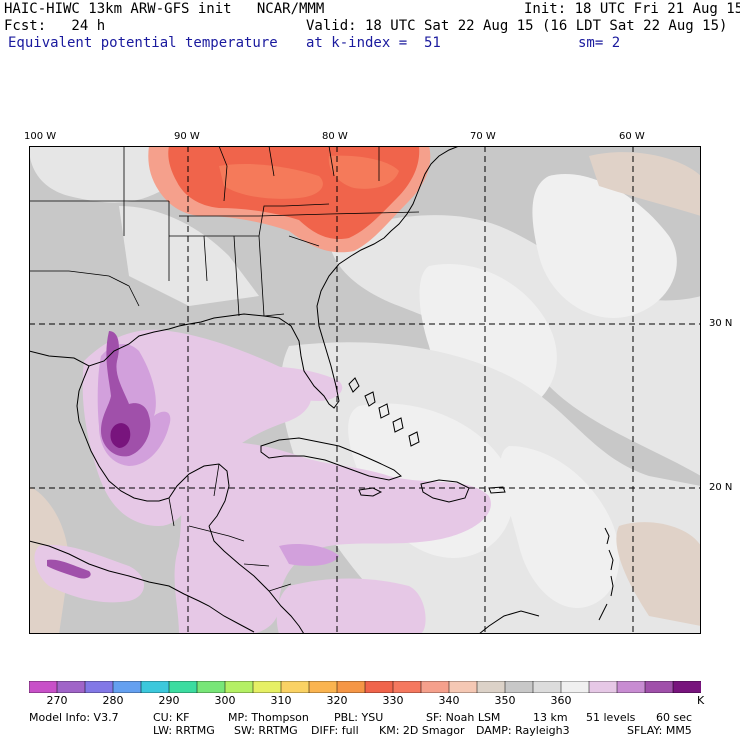  What do you see at coordinates (449, 700) in the screenshot?
I see `colorbar-tick-label: 340` at bounding box center [449, 700].